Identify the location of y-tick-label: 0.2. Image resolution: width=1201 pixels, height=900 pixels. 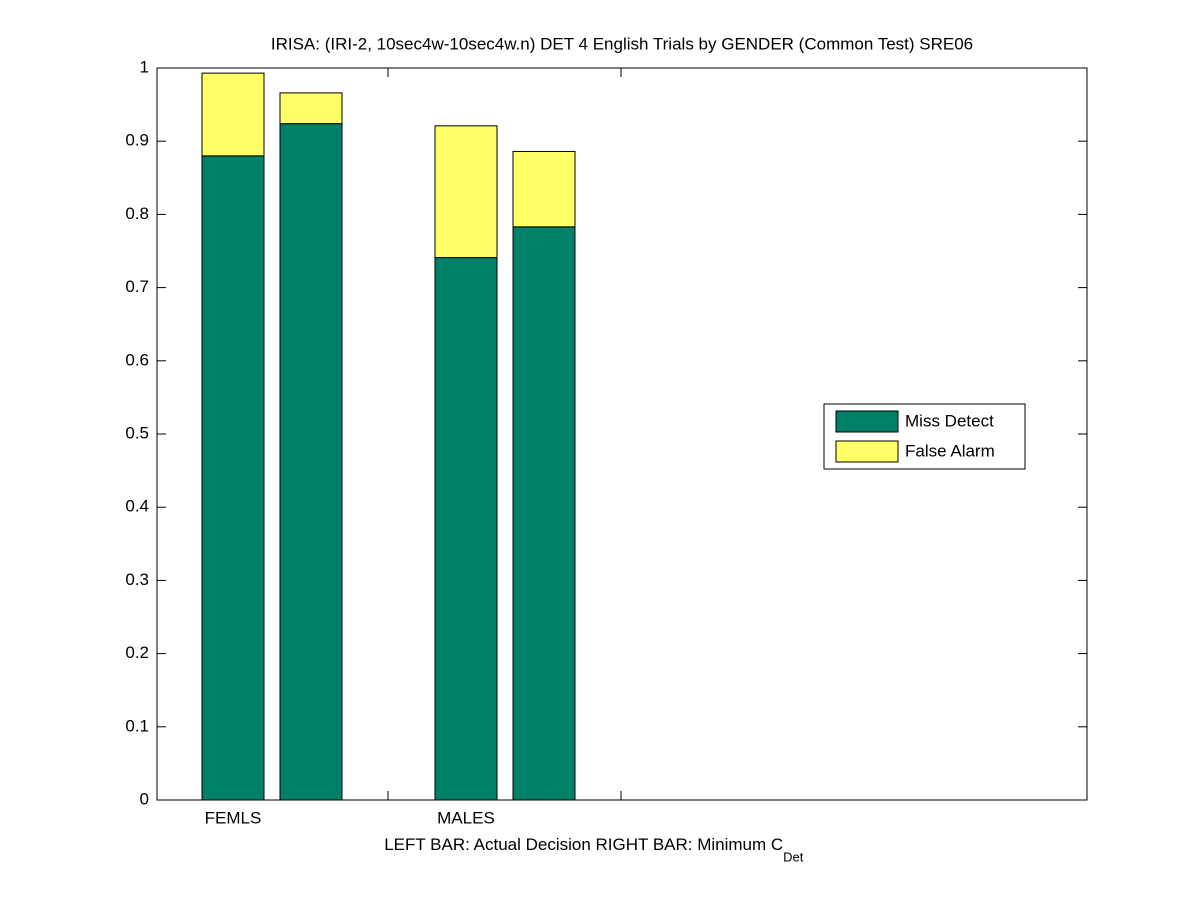
(137, 652).